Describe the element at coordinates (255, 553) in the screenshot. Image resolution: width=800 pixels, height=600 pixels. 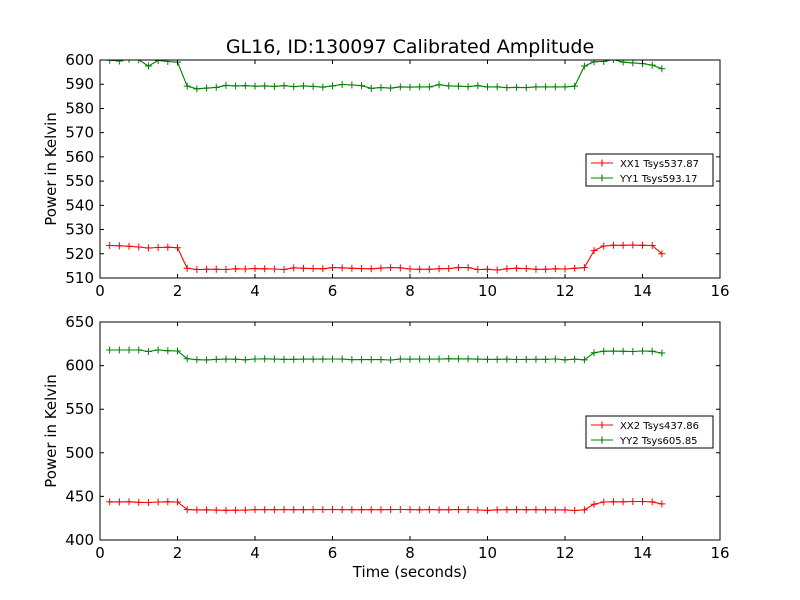
I see `x-tick-label: 4` at that location.